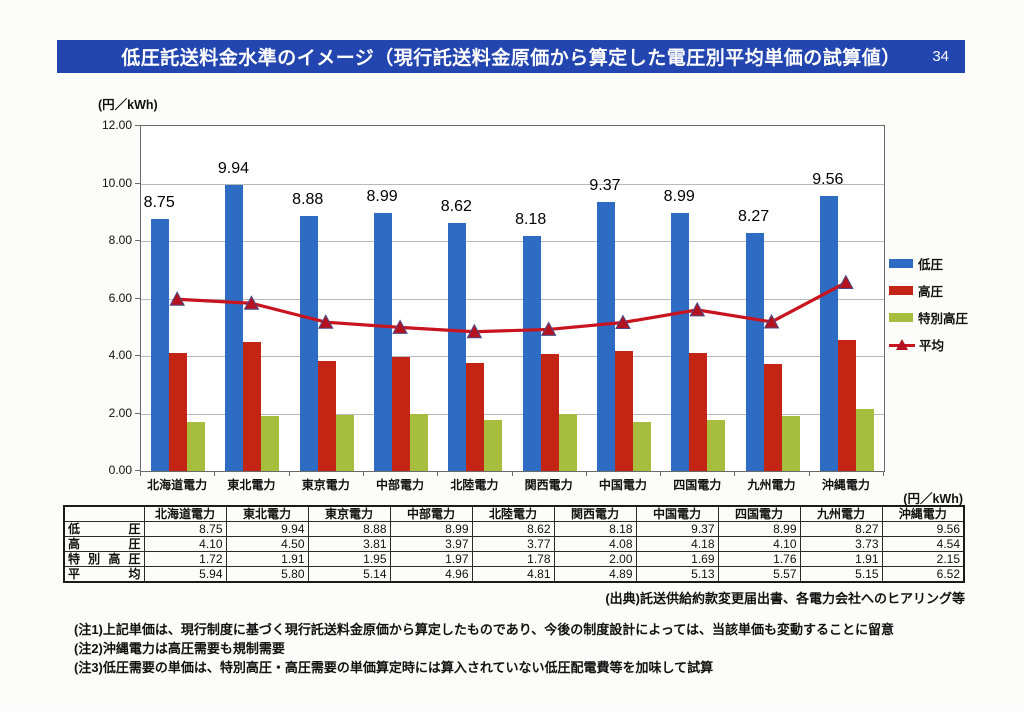 Image resolution: width=1024 pixels, height=711 pixels. What do you see at coordinates (456, 207) in the screenshot?
I see `bar-data-label: 8.62` at bounding box center [456, 207].